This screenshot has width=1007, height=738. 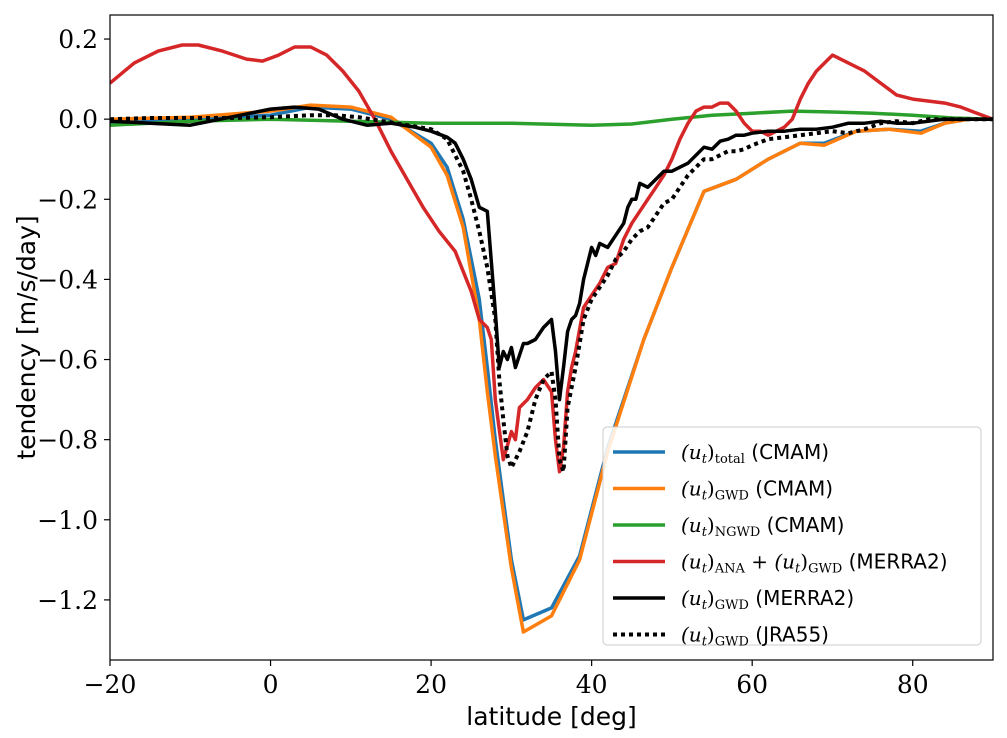 I want to click on y-tick-label: −1.2, so click(x=67, y=600).